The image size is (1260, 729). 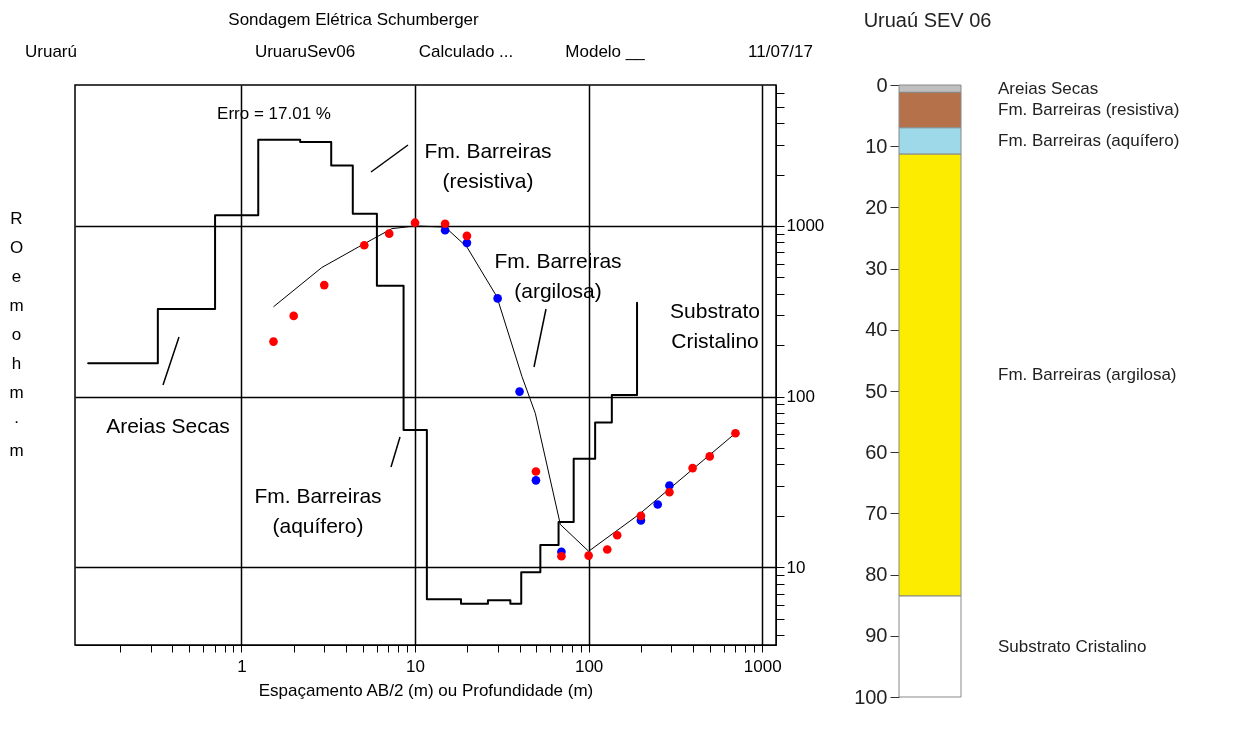 I want to click on x-tick-label: 100, so click(x=589, y=666).